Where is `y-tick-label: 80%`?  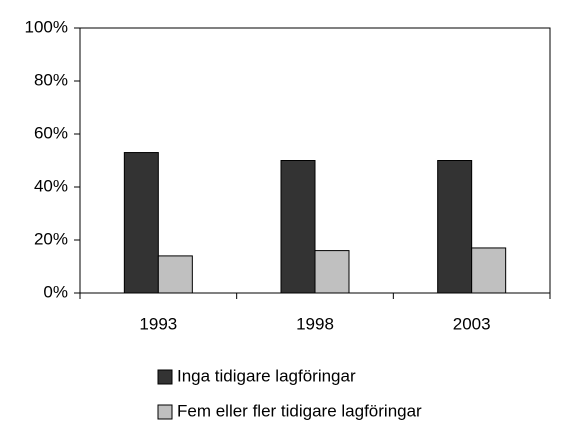 y-tick-label: 80% is located at coordinates (51, 79).